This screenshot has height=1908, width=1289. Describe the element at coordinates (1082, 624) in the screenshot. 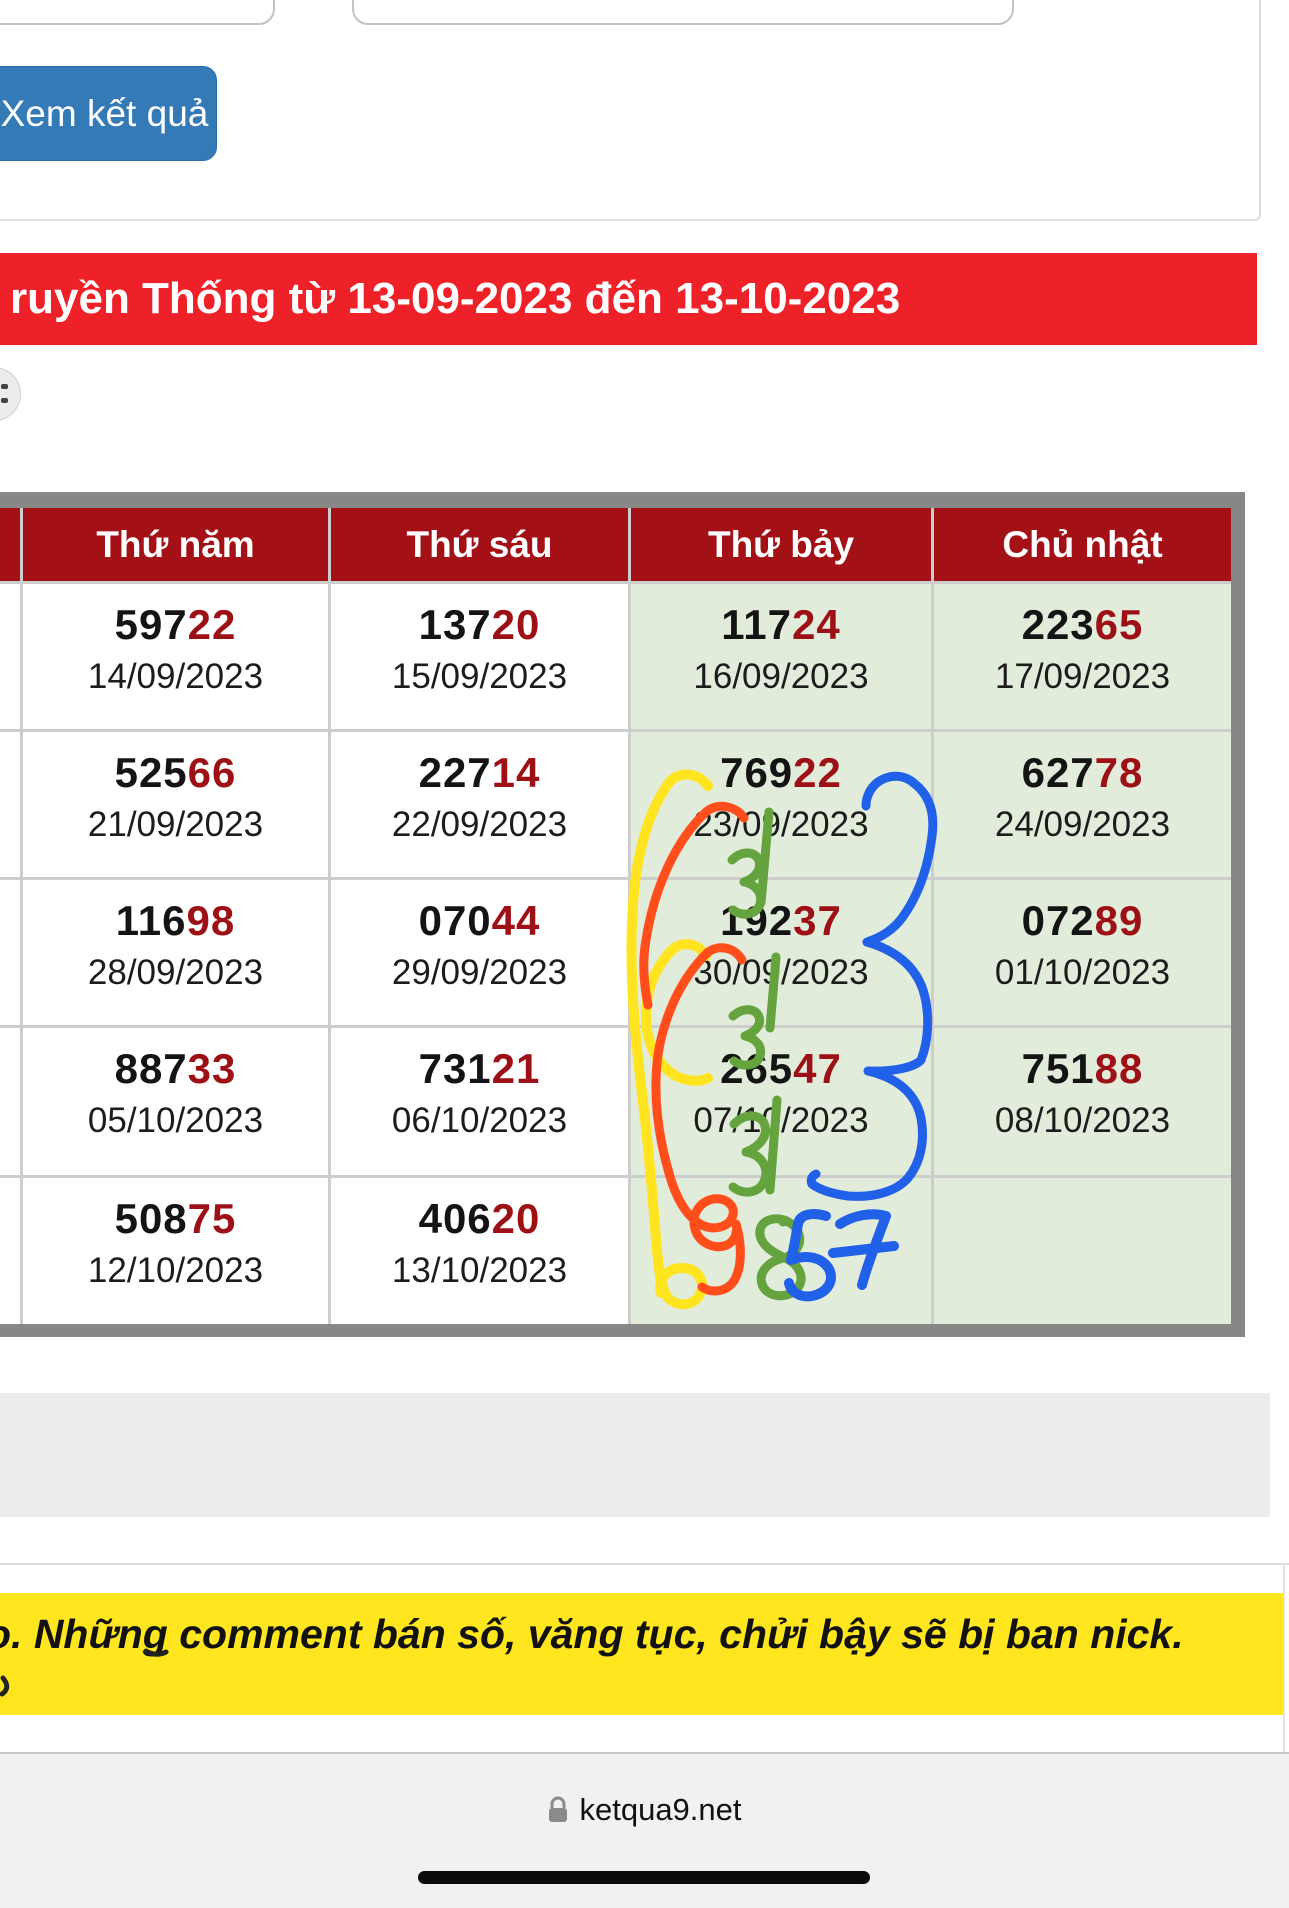

I see `result-number: 22365` at that location.